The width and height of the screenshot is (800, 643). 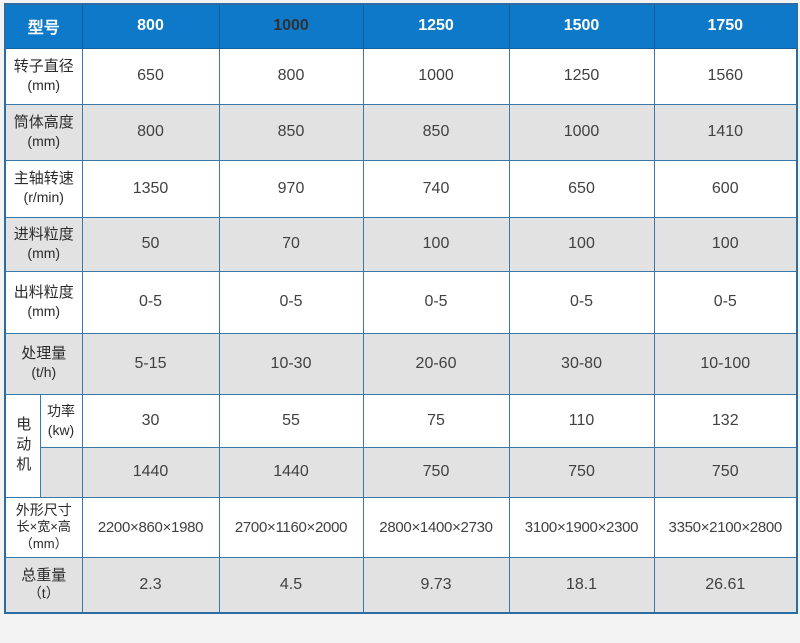 What do you see at coordinates (43, 593) in the screenshot?
I see `row-label-unit: （t）` at bounding box center [43, 593].